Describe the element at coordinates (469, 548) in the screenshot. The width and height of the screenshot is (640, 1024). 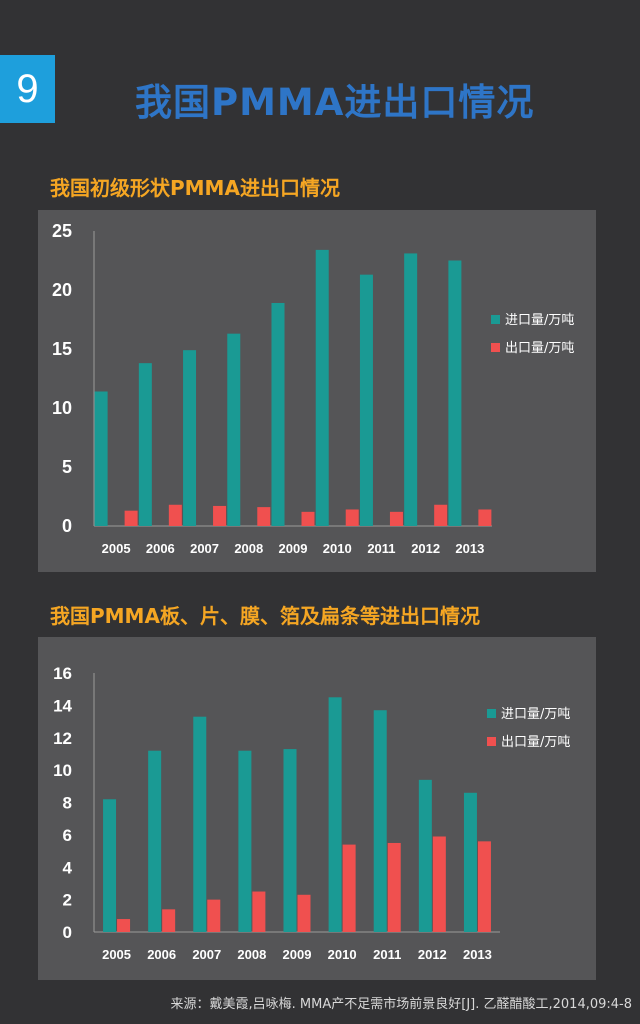
I see `chart1-x-tick-label: 2013` at that location.